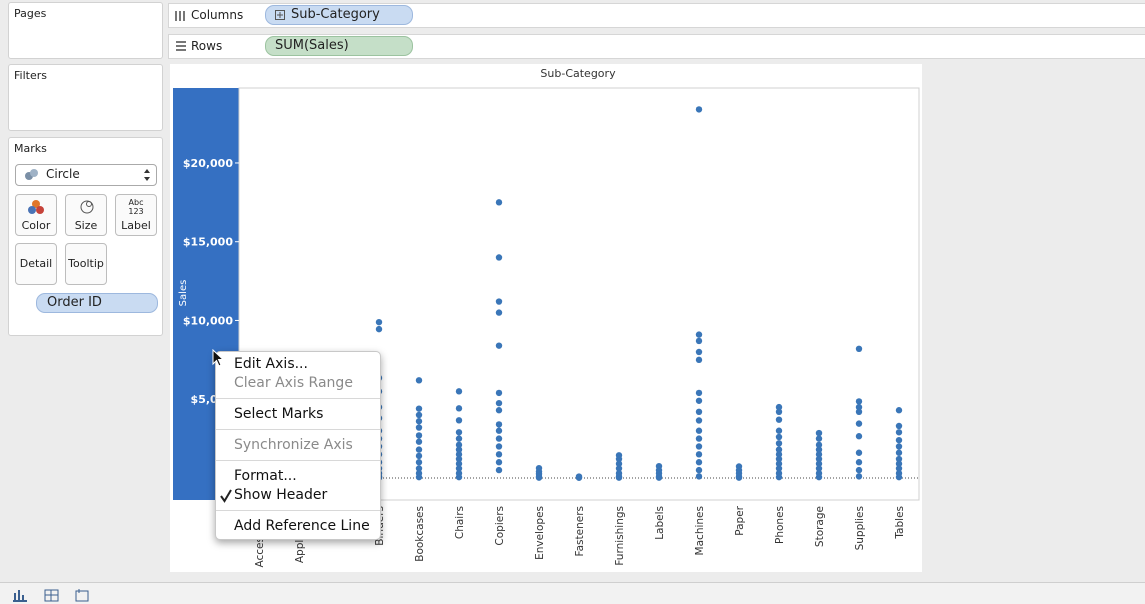 Image resolution: width=1145 pixels, height=604 pixels. What do you see at coordinates (97, 303) in the screenshot?
I see `order-id-pill: Order ID` at bounding box center [97, 303].